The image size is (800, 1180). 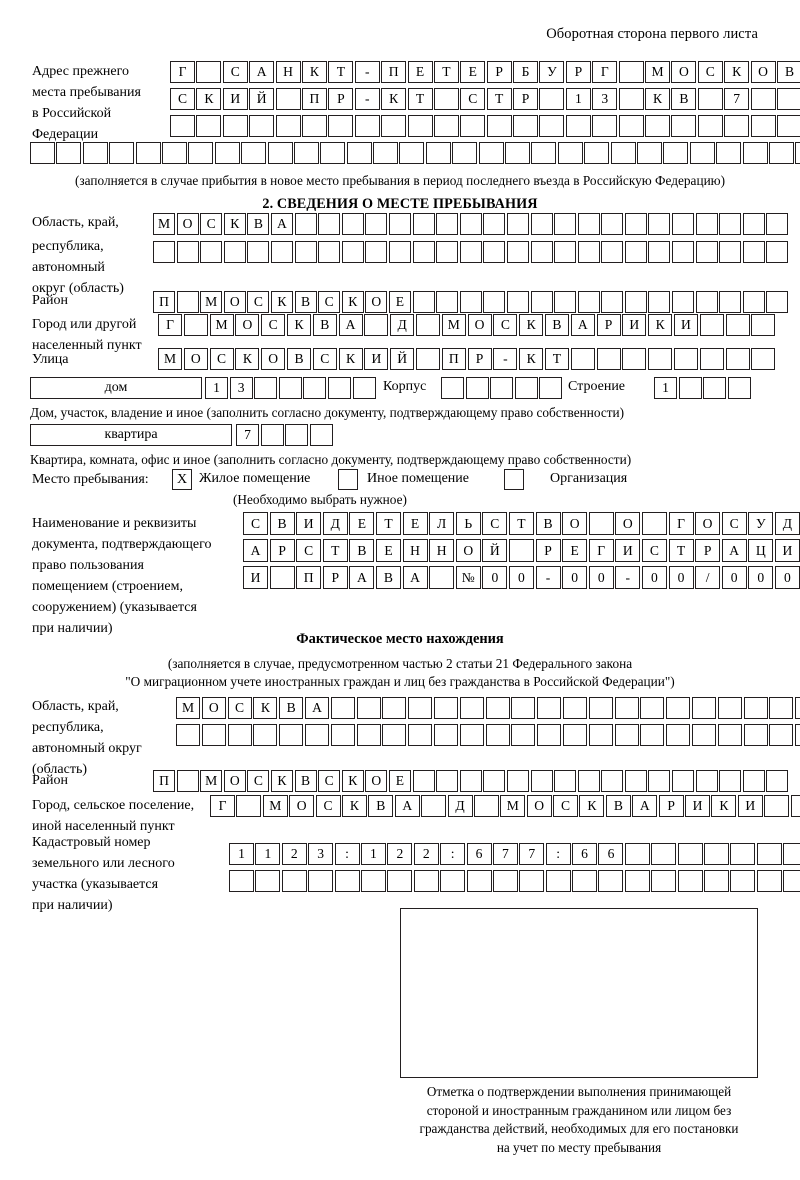 What do you see at coordinates (294, 854) in the screenshot?
I see `char-cell: 2` at bounding box center [294, 854].